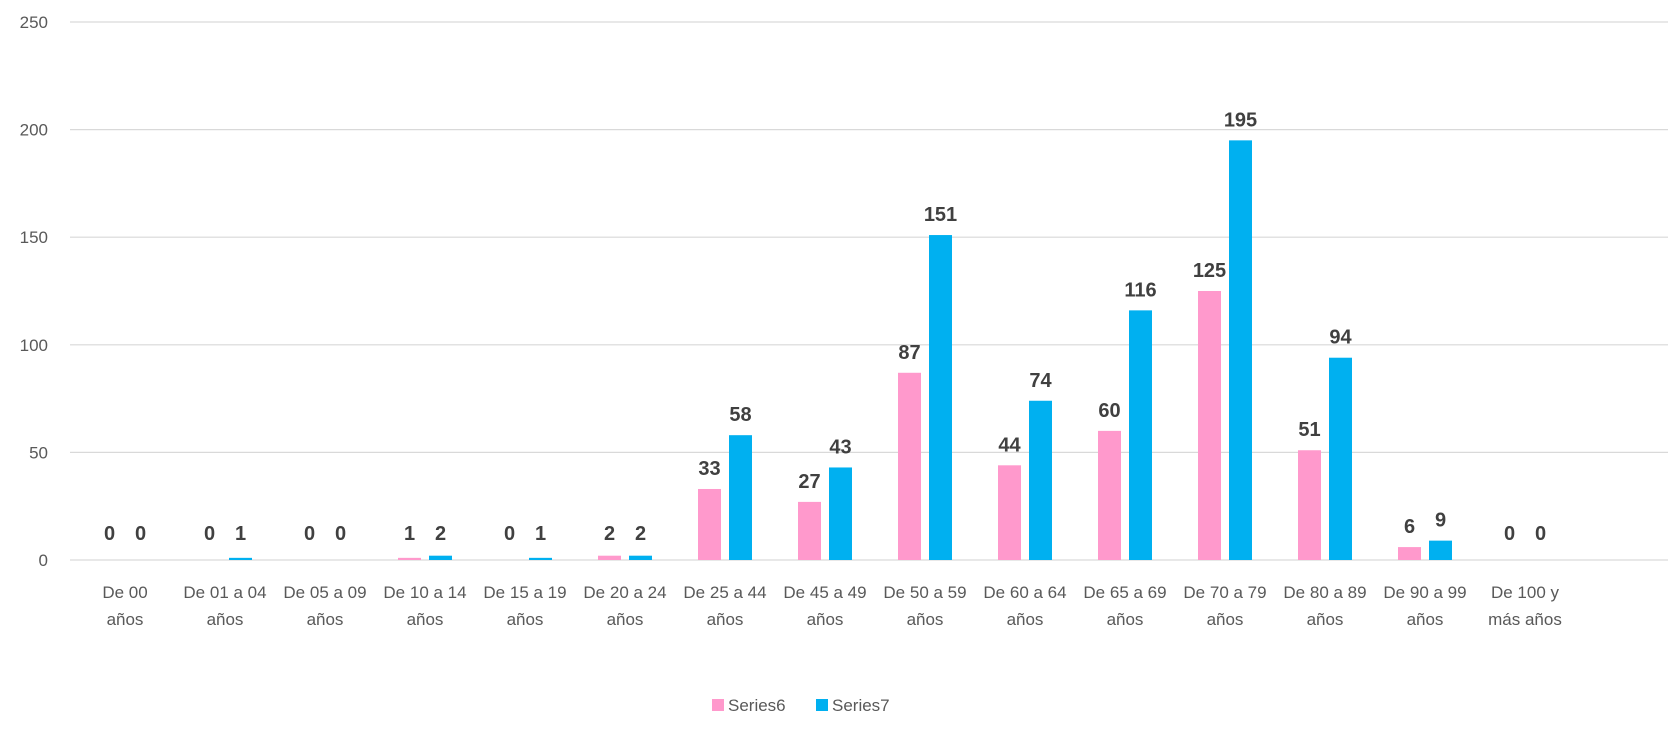  What do you see at coordinates (38, 452) in the screenshot?
I see `y-tick-label: 50` at bounding box center [38, 452].